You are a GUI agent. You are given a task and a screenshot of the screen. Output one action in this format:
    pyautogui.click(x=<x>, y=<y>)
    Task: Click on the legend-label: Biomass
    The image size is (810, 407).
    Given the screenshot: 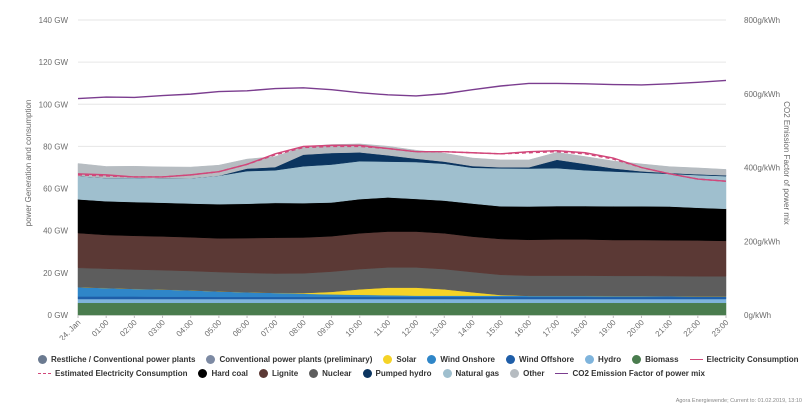 What is the action you would take?
    pyautogui.click(x=662, y=359)
    